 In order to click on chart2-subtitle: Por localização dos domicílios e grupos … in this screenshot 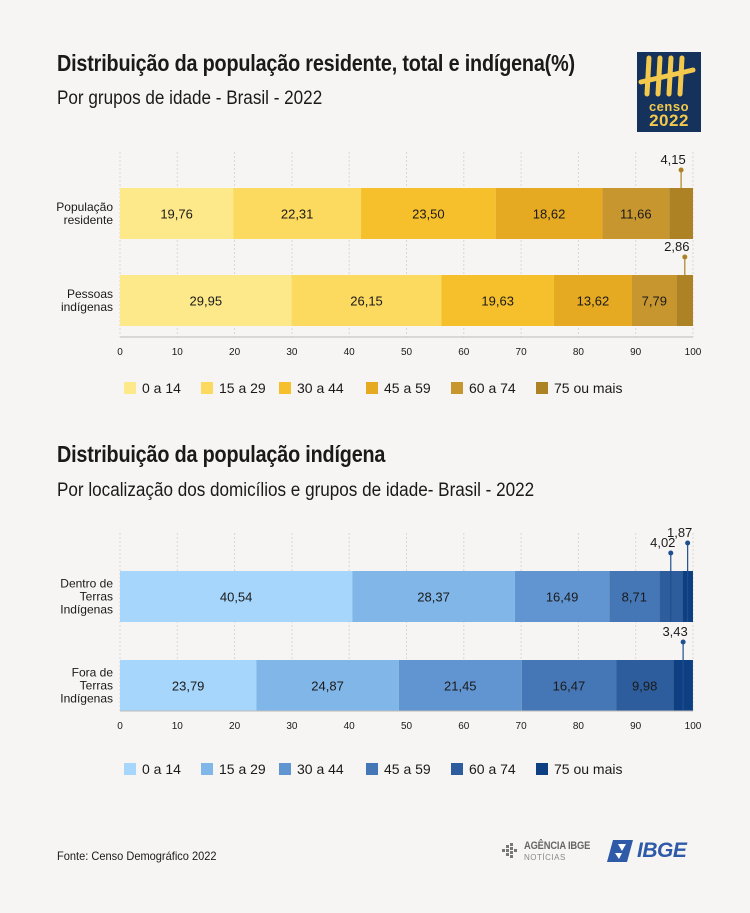, I will do `click(296, 490)`.